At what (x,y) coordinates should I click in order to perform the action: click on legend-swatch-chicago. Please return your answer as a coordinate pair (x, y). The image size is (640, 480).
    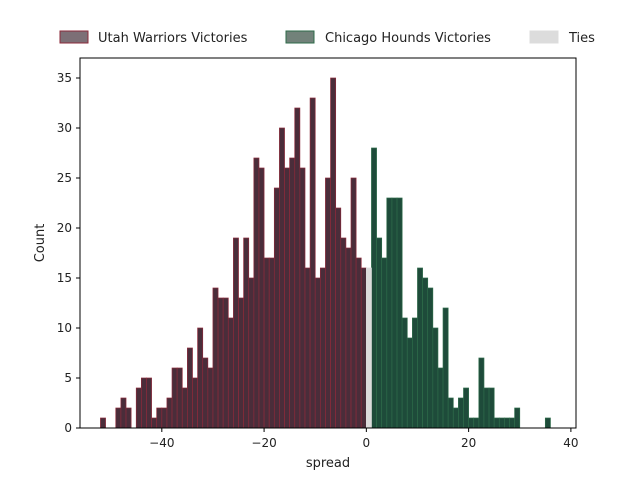
    Looking at the image, I should click on (300, 37).